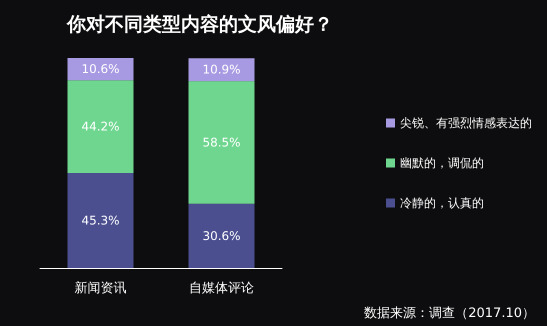  Describe the element at coordinates (100, 288) in the screenshot. I see `x-tick-label: 新闻资讯` at that location.